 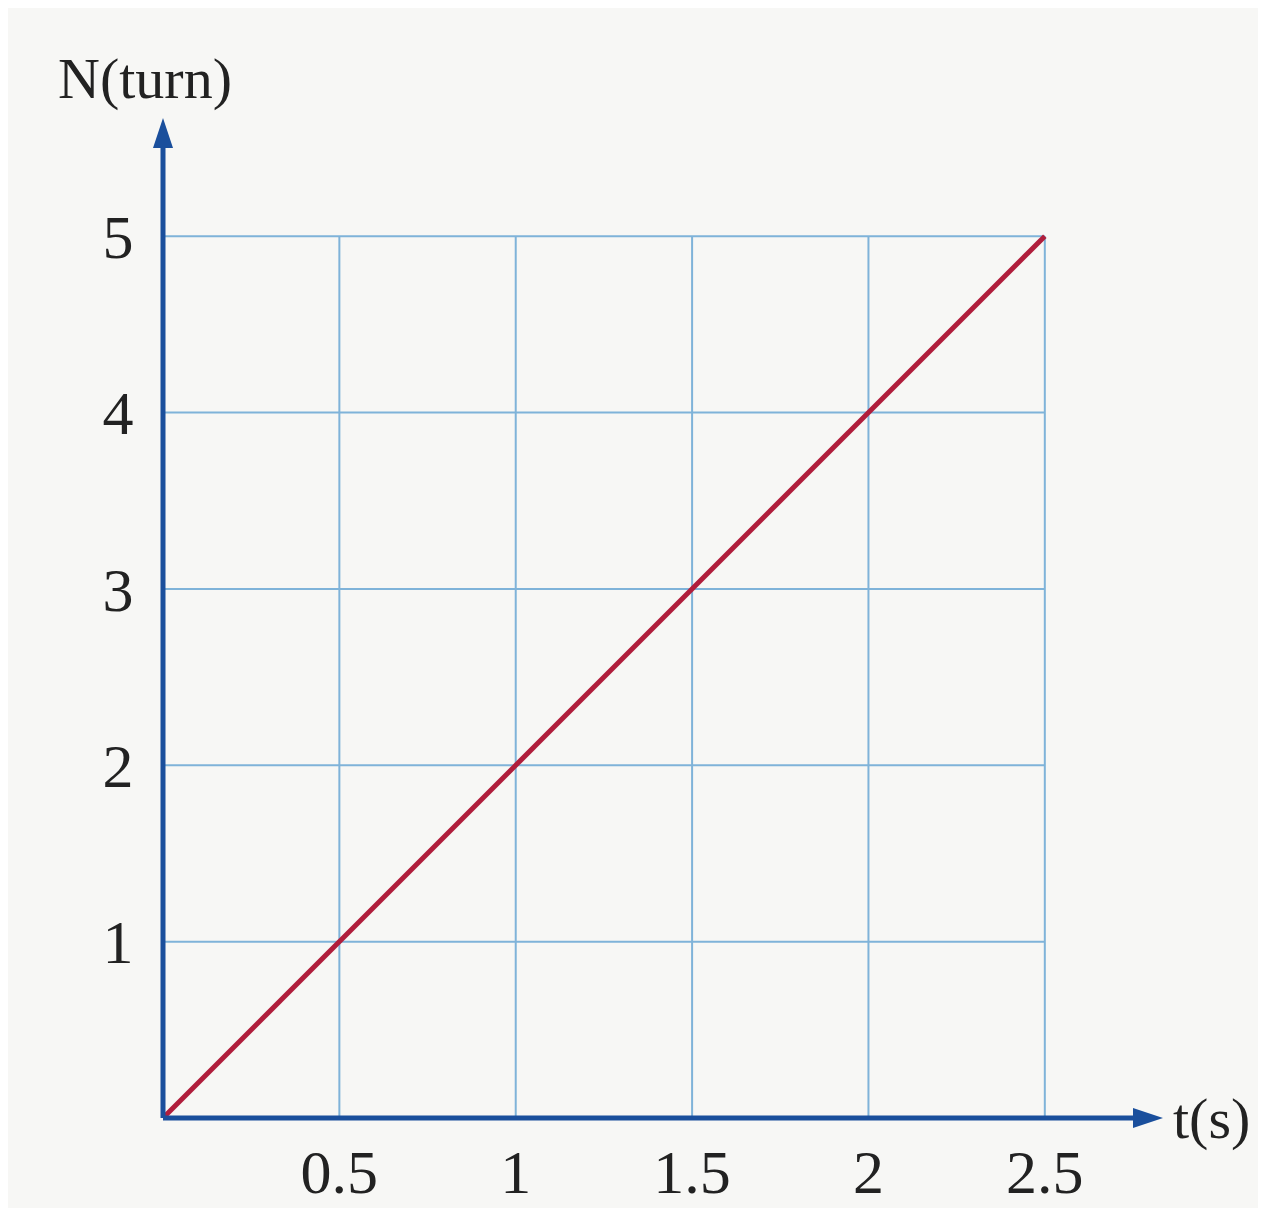 I want to click on y-tick-label: 2, so click(x=118, y=765).